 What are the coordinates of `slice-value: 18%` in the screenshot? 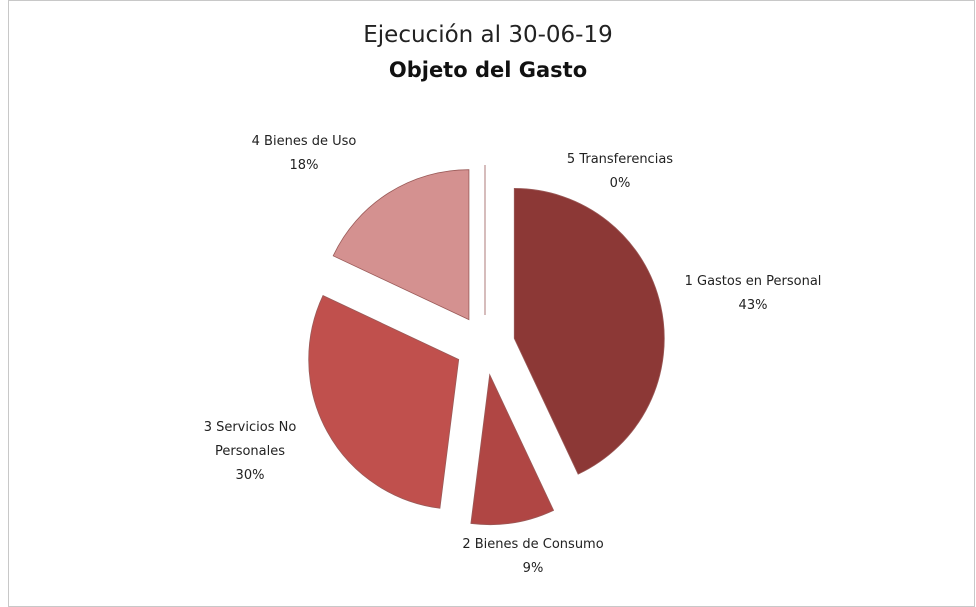 It's located at (304, 165).